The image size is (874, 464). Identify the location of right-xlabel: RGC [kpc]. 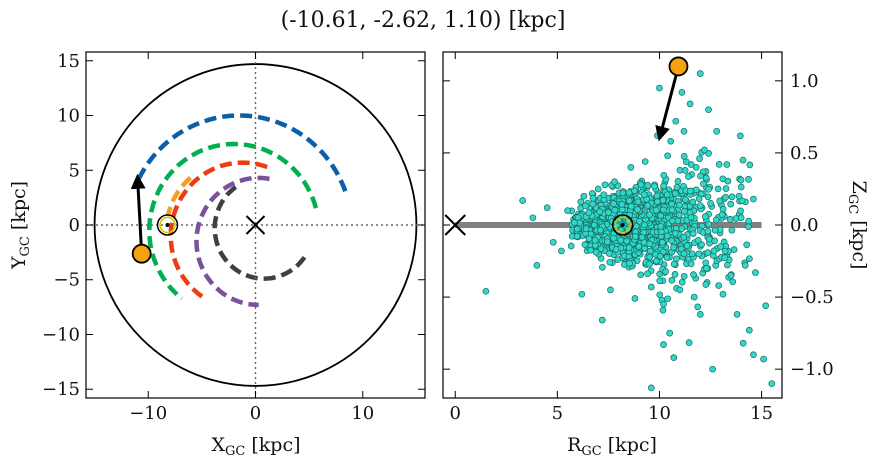
(612, 446).